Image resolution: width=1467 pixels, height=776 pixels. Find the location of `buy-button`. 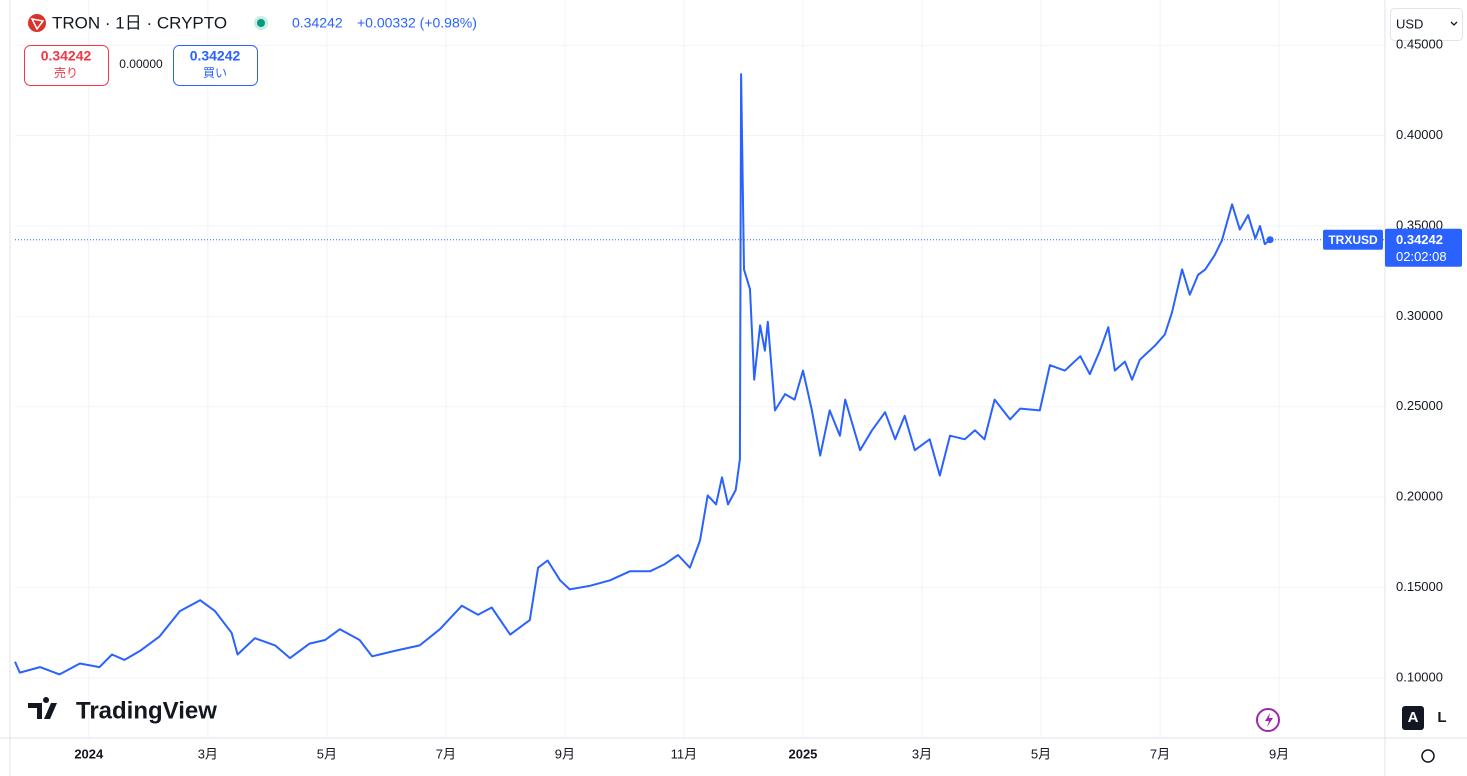

buy-button is located at coordinates (215, 65).